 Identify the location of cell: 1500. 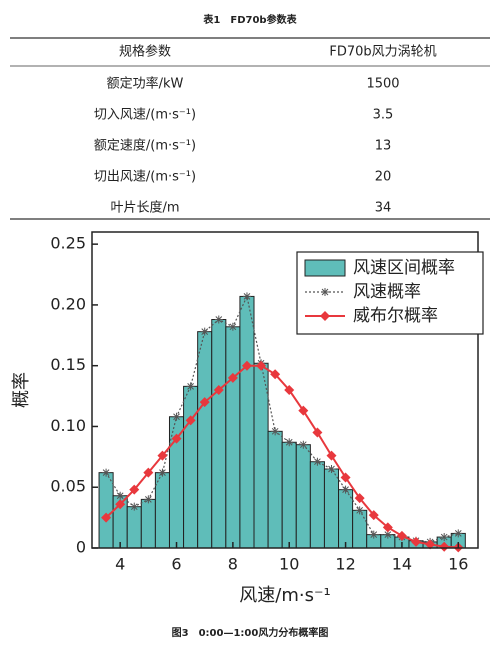
(382, 84).